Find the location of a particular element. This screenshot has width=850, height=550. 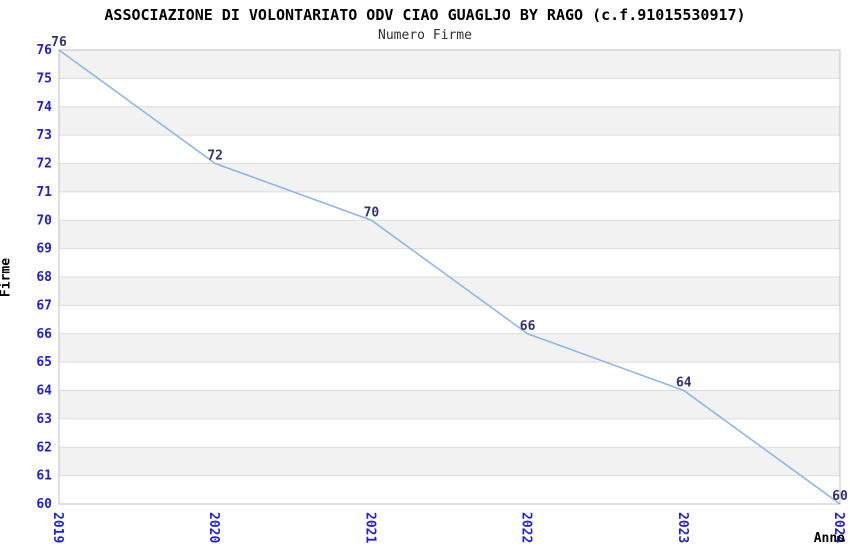

y-tick-label: 74 is located at coordinates (44, 107).